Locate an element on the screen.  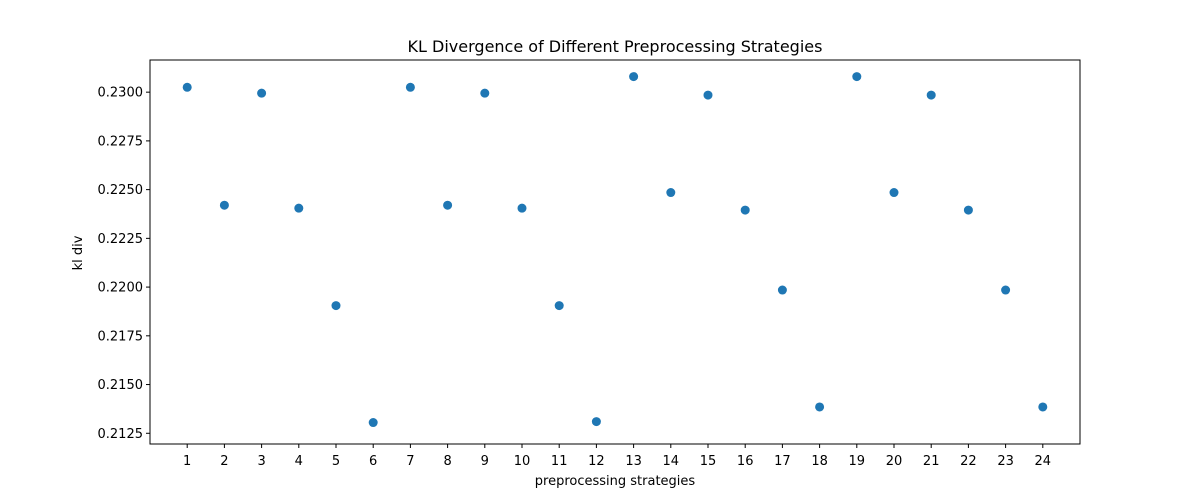
x-tick-label: 14 is located at coordinates (671, 461).